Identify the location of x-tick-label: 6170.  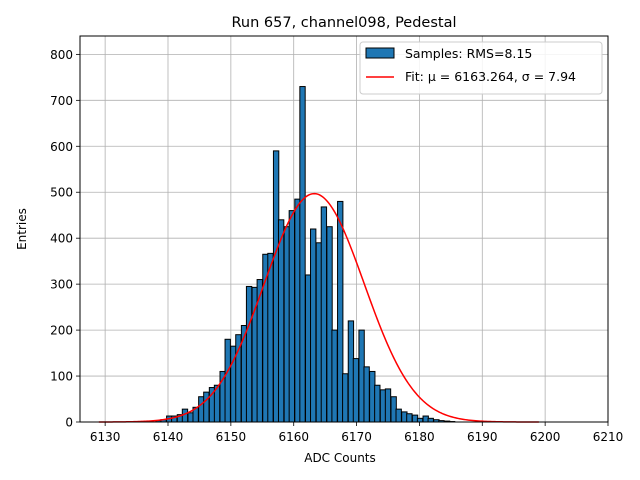
(356, 437).